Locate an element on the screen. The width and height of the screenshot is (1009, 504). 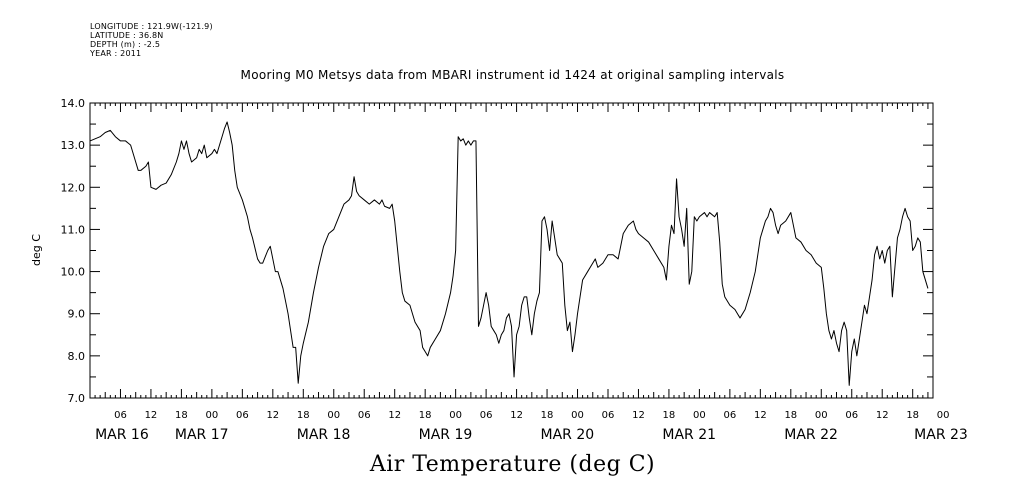
y-tick-label: 11.0 is located at coordinates (73, 229).